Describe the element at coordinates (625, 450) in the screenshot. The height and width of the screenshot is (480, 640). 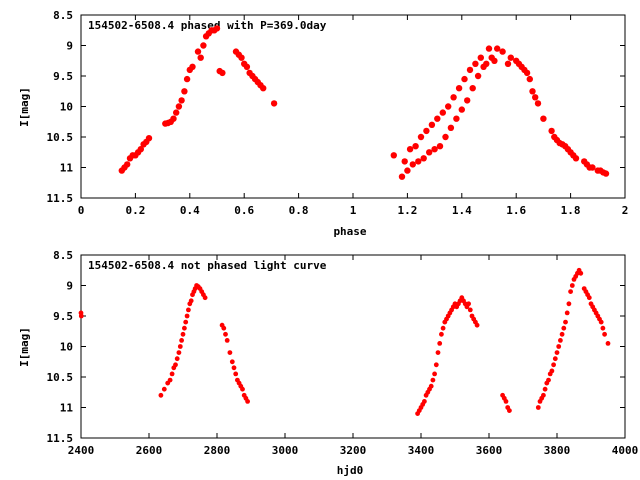
I see `x-tick-label: 4000` at that location.